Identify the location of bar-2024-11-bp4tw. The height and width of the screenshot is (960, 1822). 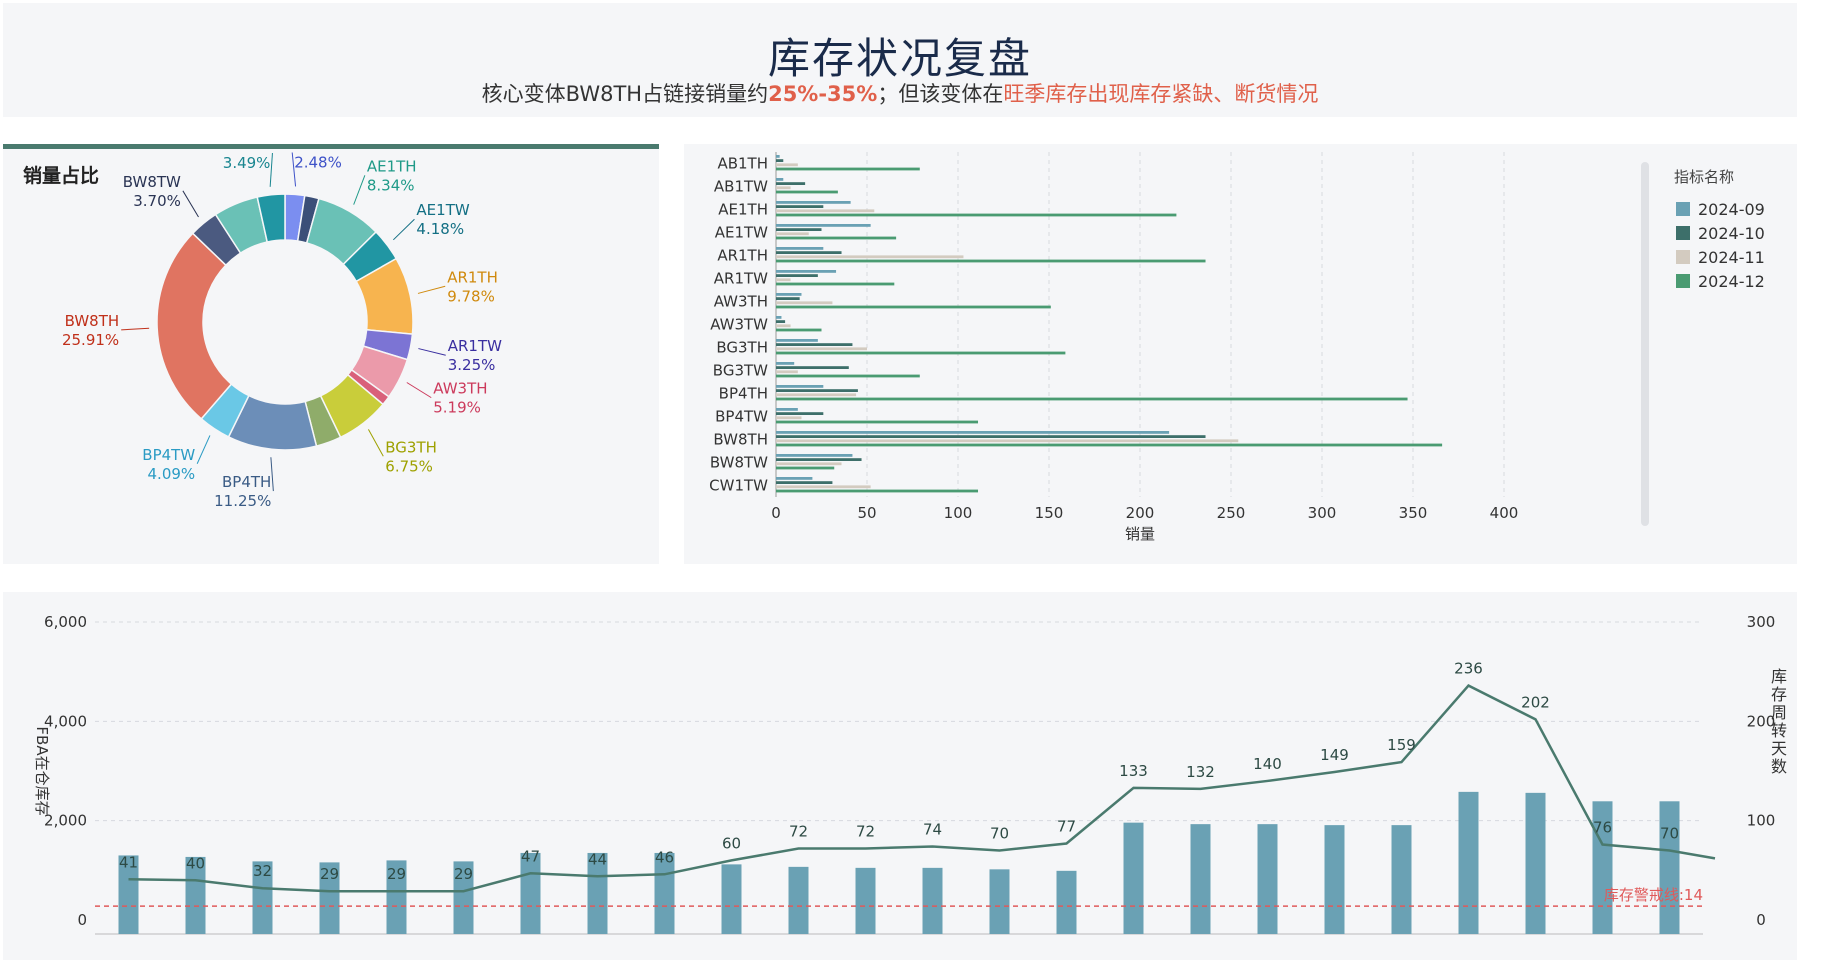
(789, 418).